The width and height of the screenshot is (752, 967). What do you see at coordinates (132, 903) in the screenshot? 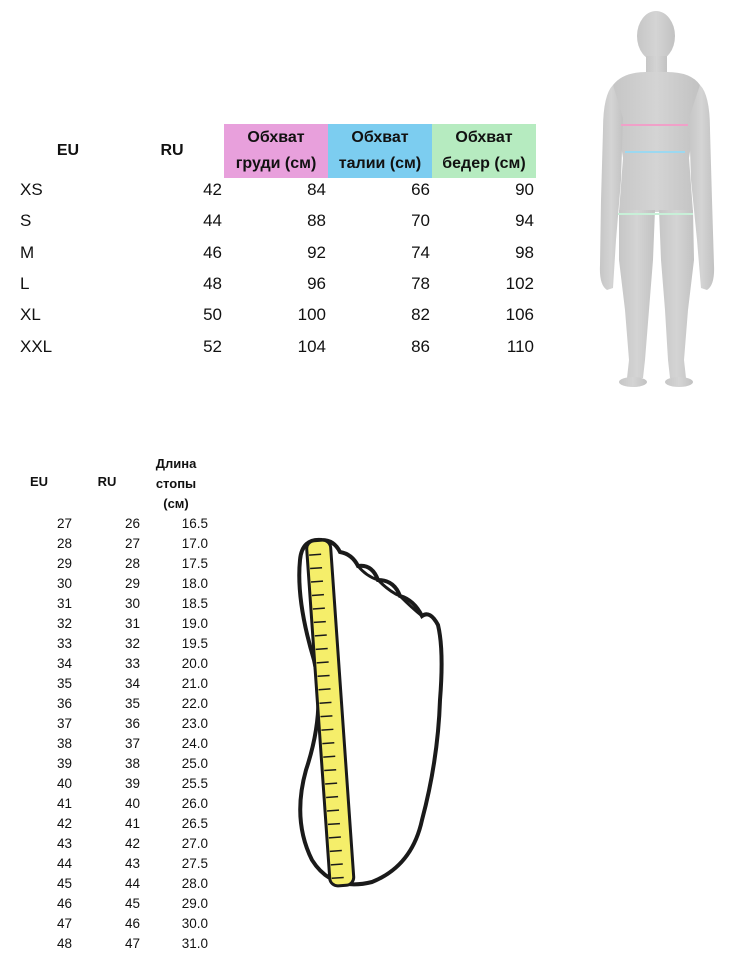
I see `cell-ru: 45` at bounding box center [132, 903].